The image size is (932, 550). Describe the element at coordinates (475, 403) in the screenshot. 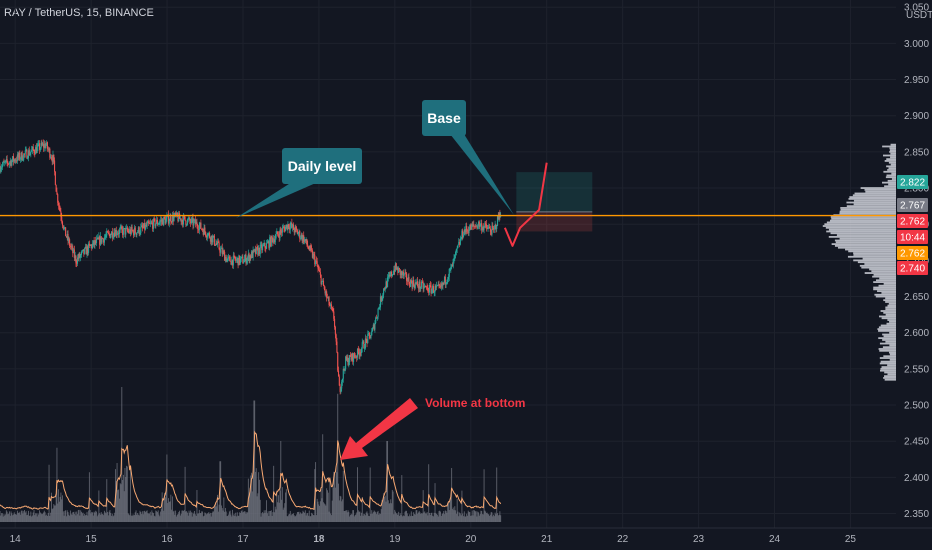

I see `volume-note-text: Volume at bottom` at that location.